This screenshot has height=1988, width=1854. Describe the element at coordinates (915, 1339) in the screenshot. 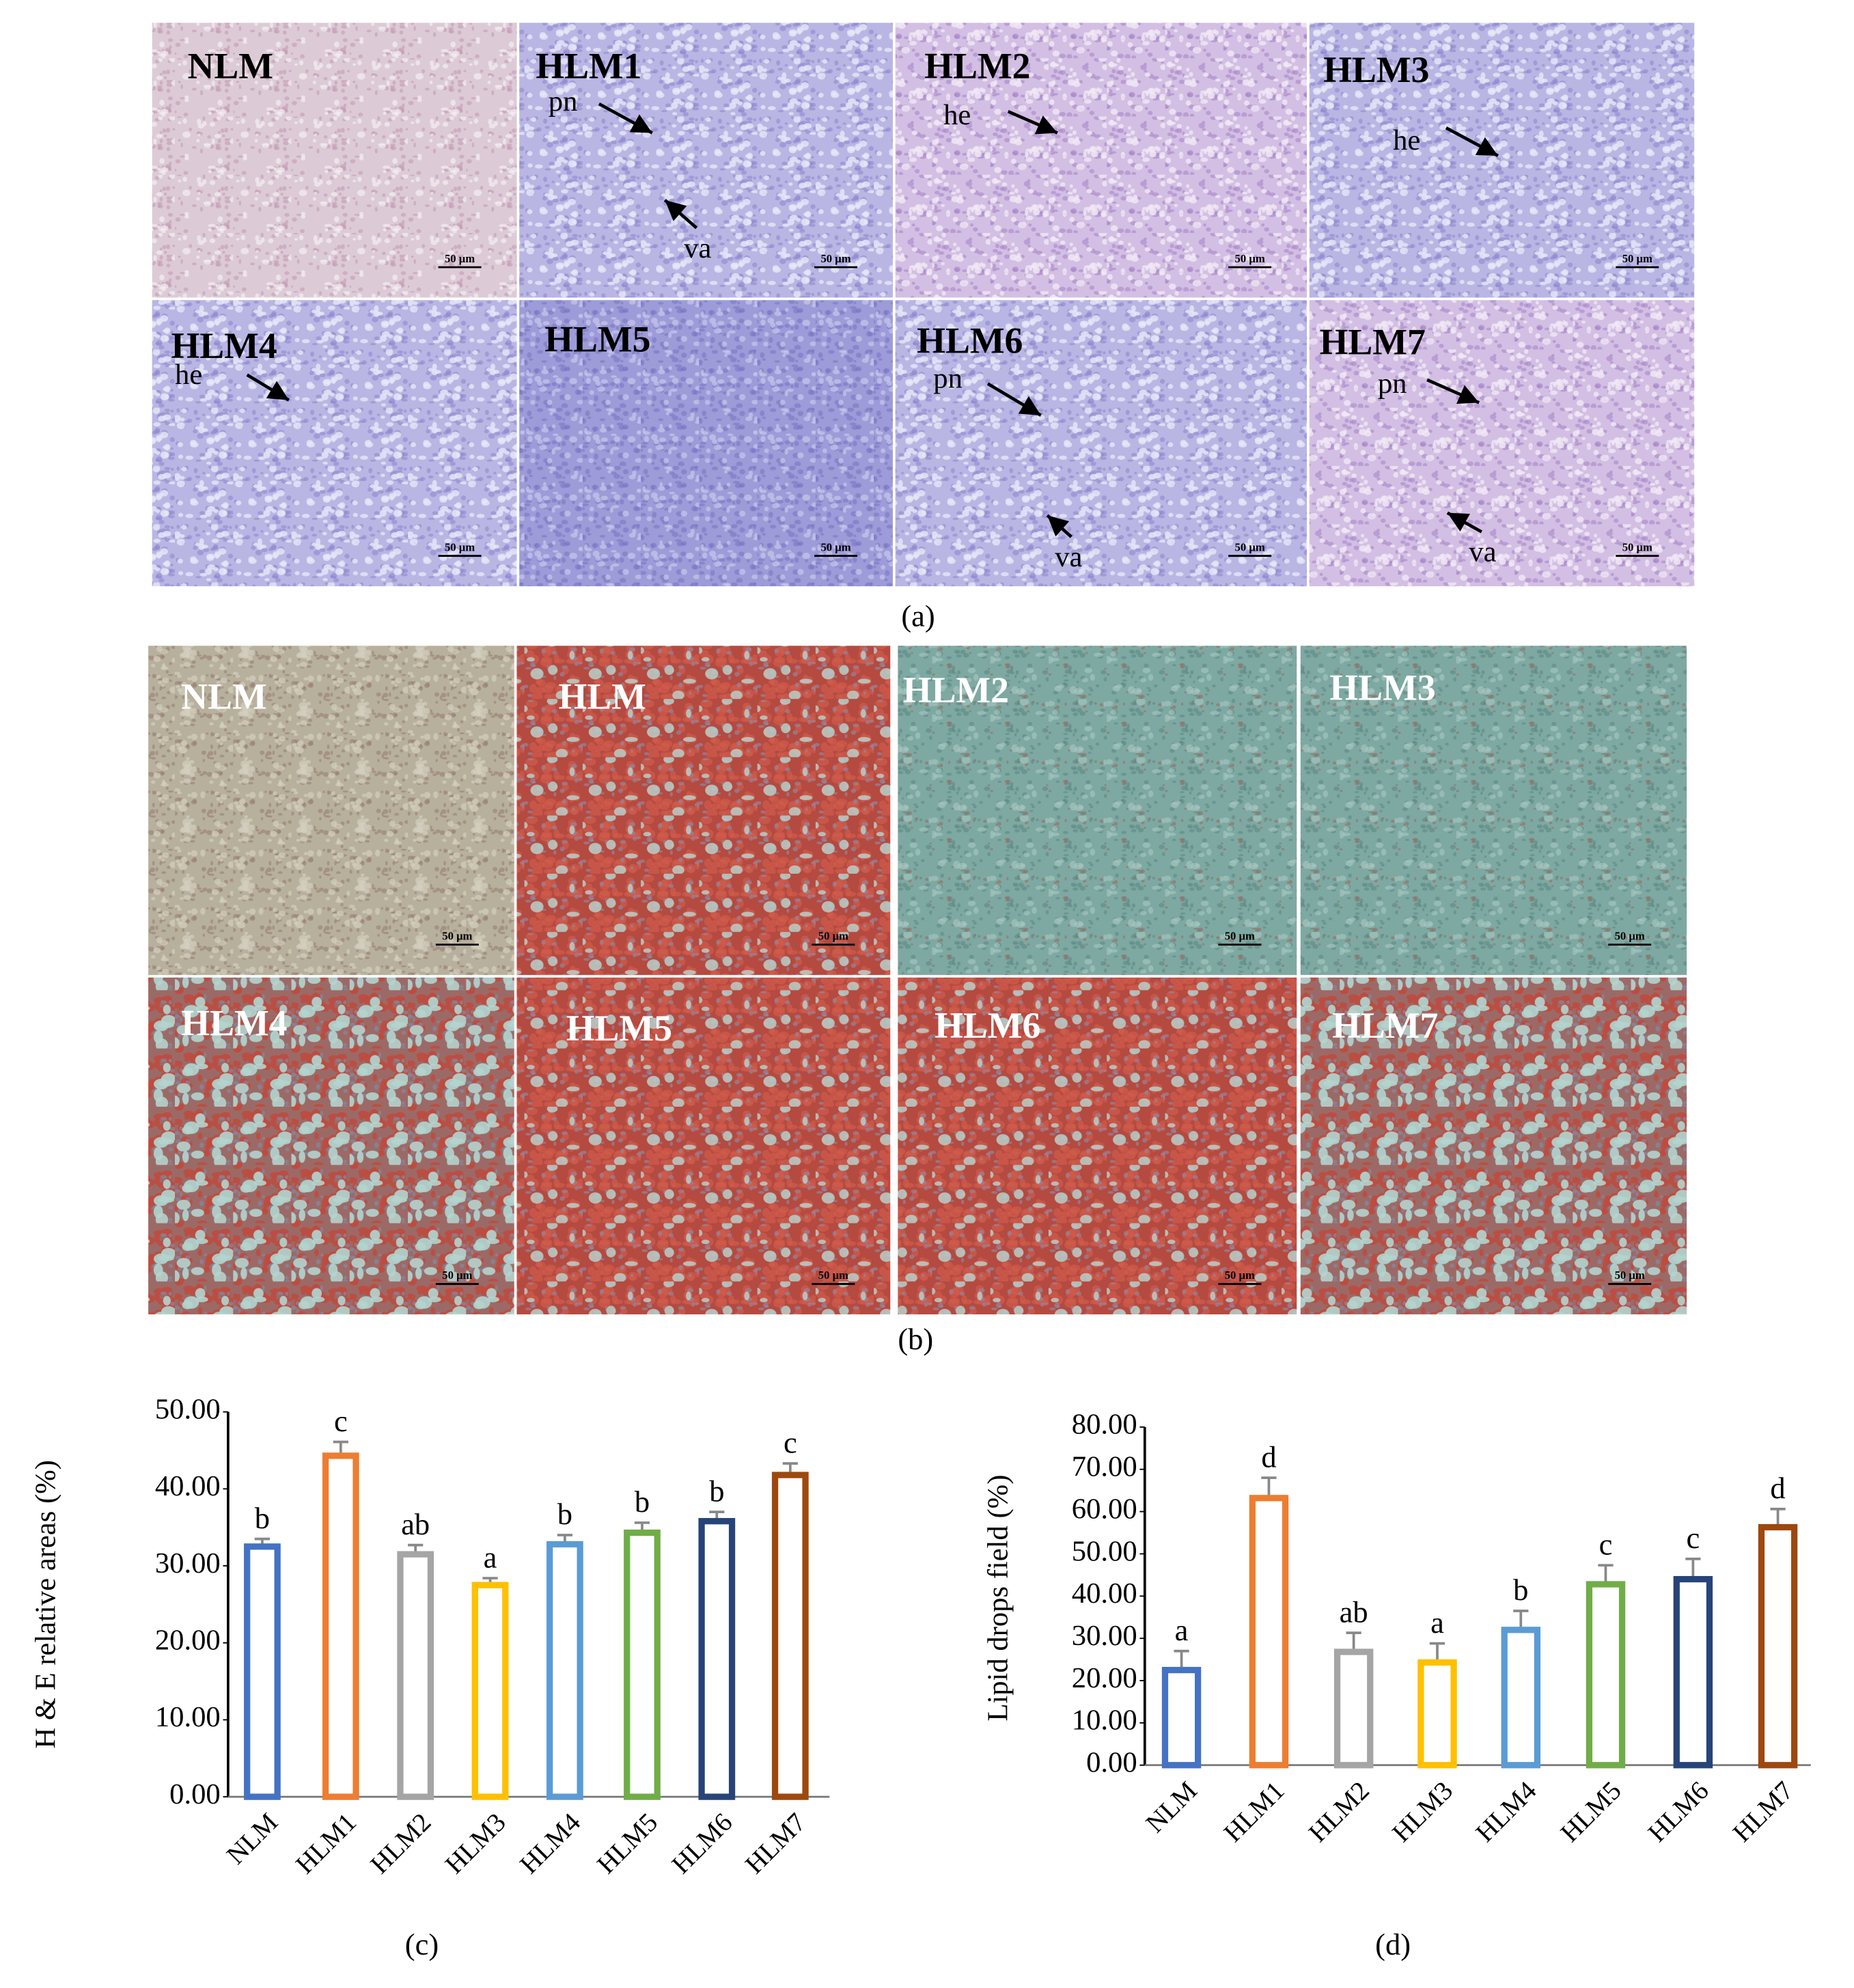

I see `caption: (b)` at that location.